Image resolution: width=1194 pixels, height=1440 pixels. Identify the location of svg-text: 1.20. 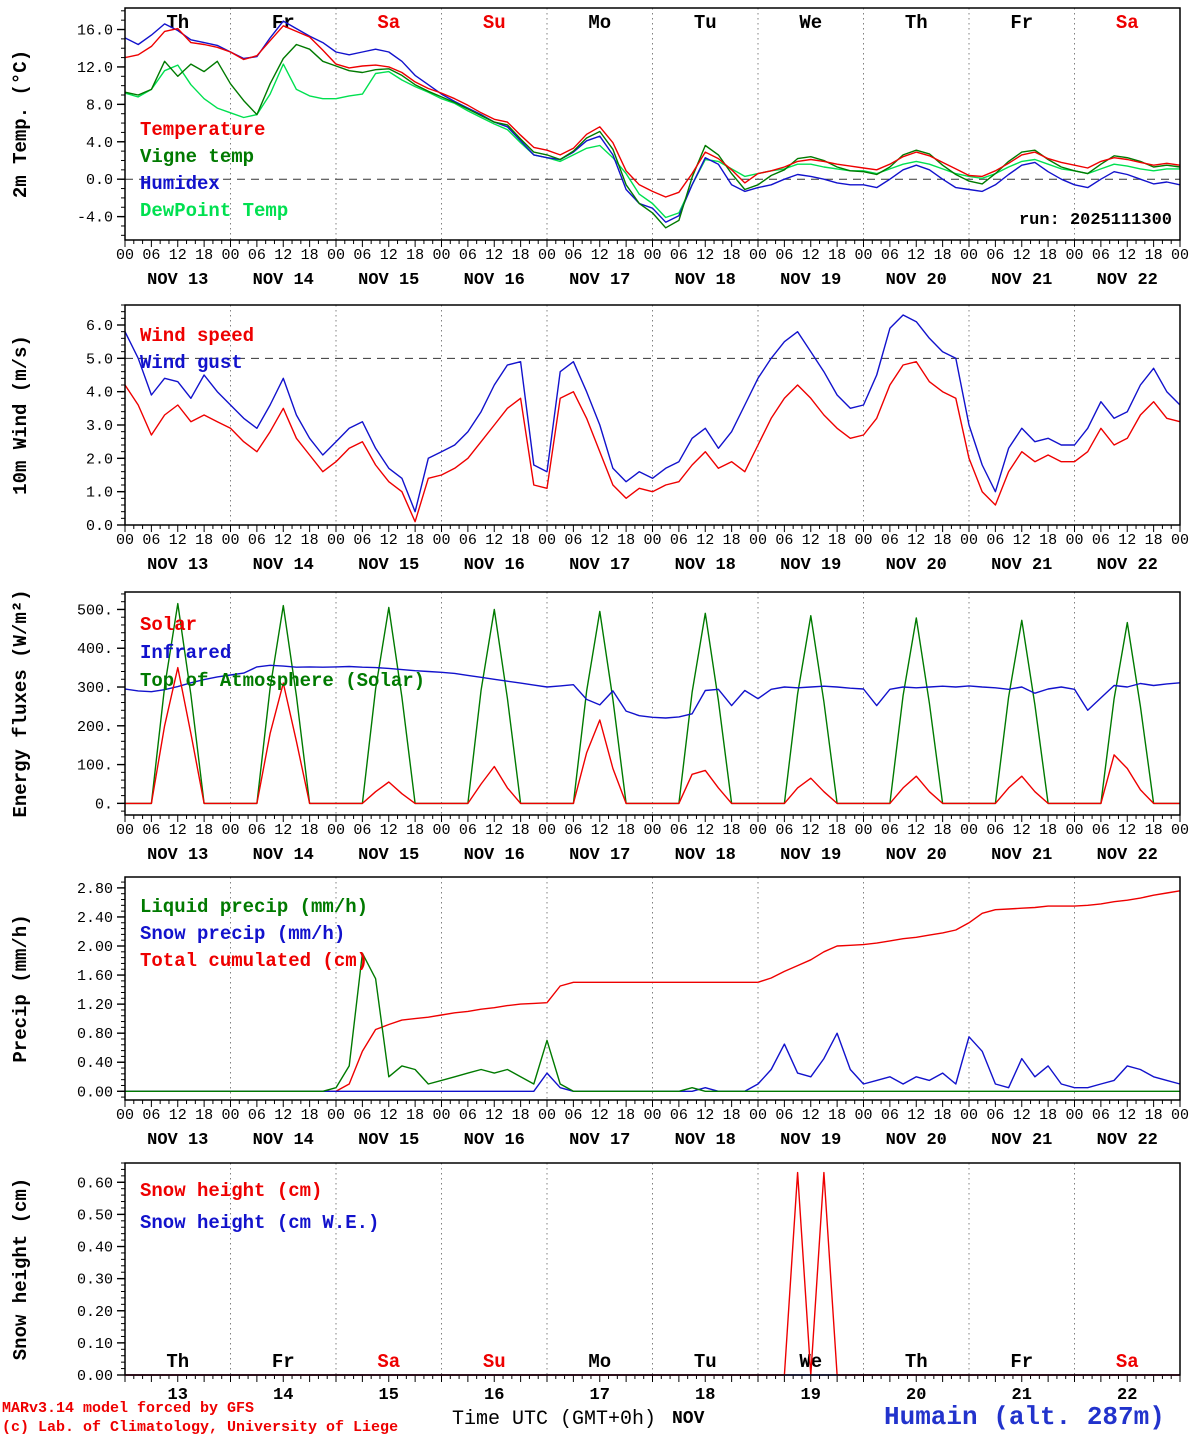
(95, 1005).